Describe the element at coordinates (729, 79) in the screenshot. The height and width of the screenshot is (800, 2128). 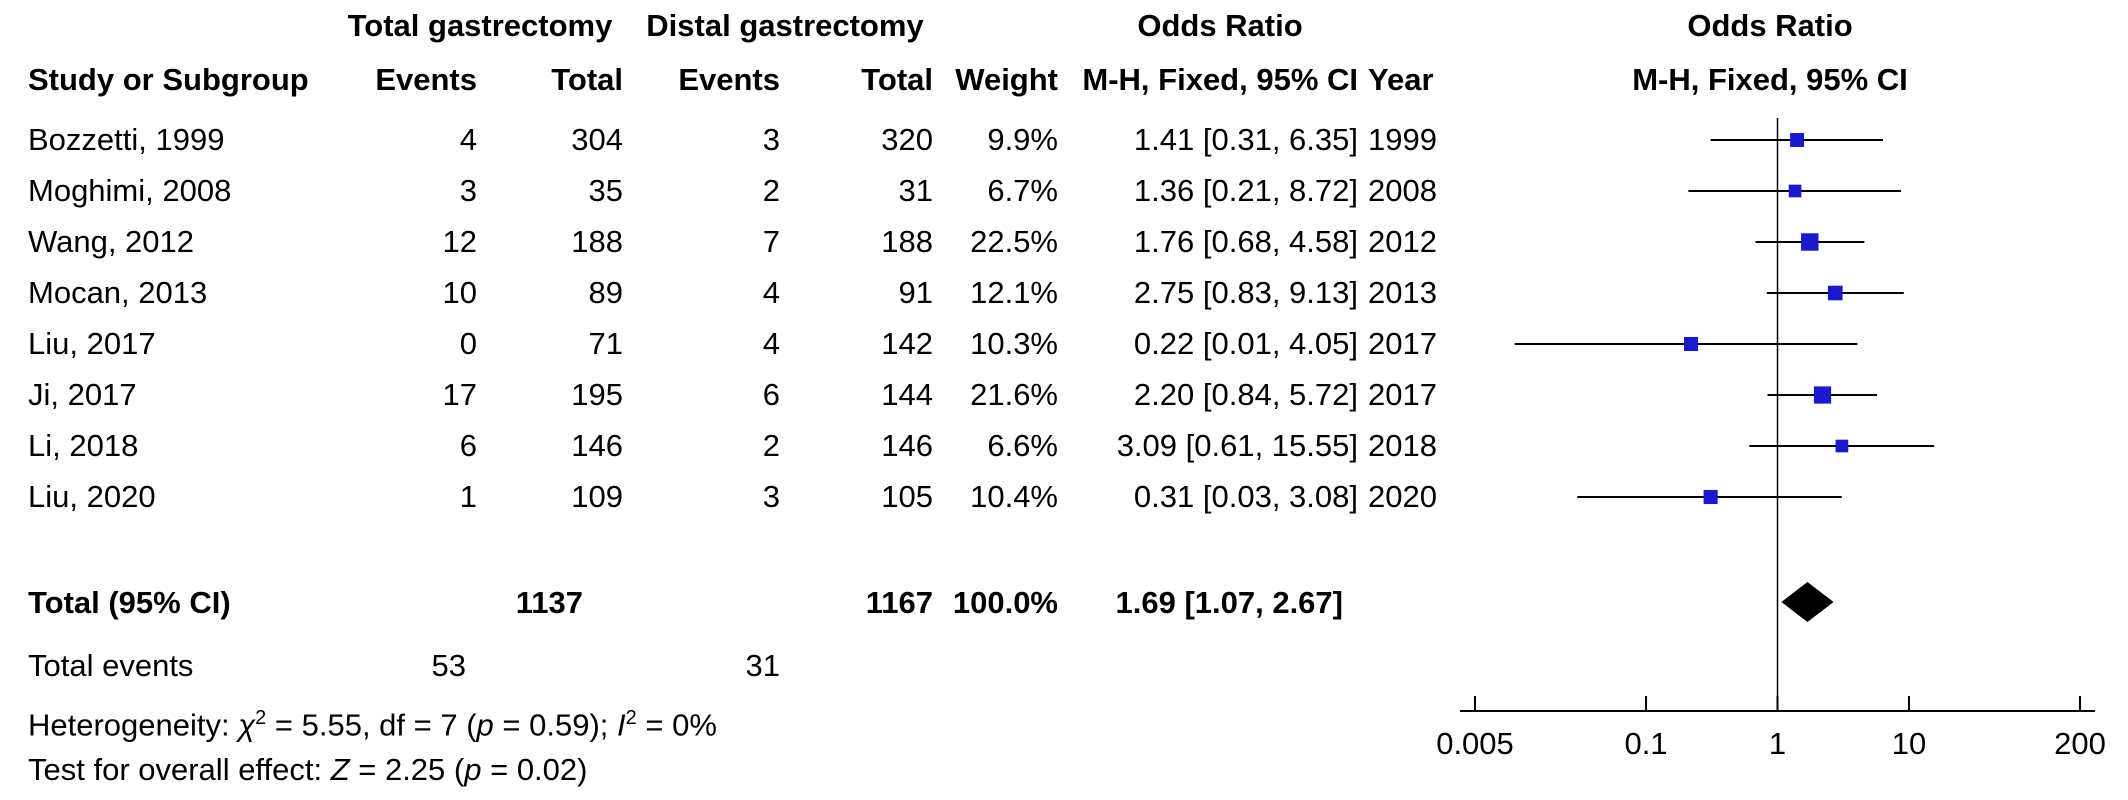
I see `events2-header: Events` at that location.